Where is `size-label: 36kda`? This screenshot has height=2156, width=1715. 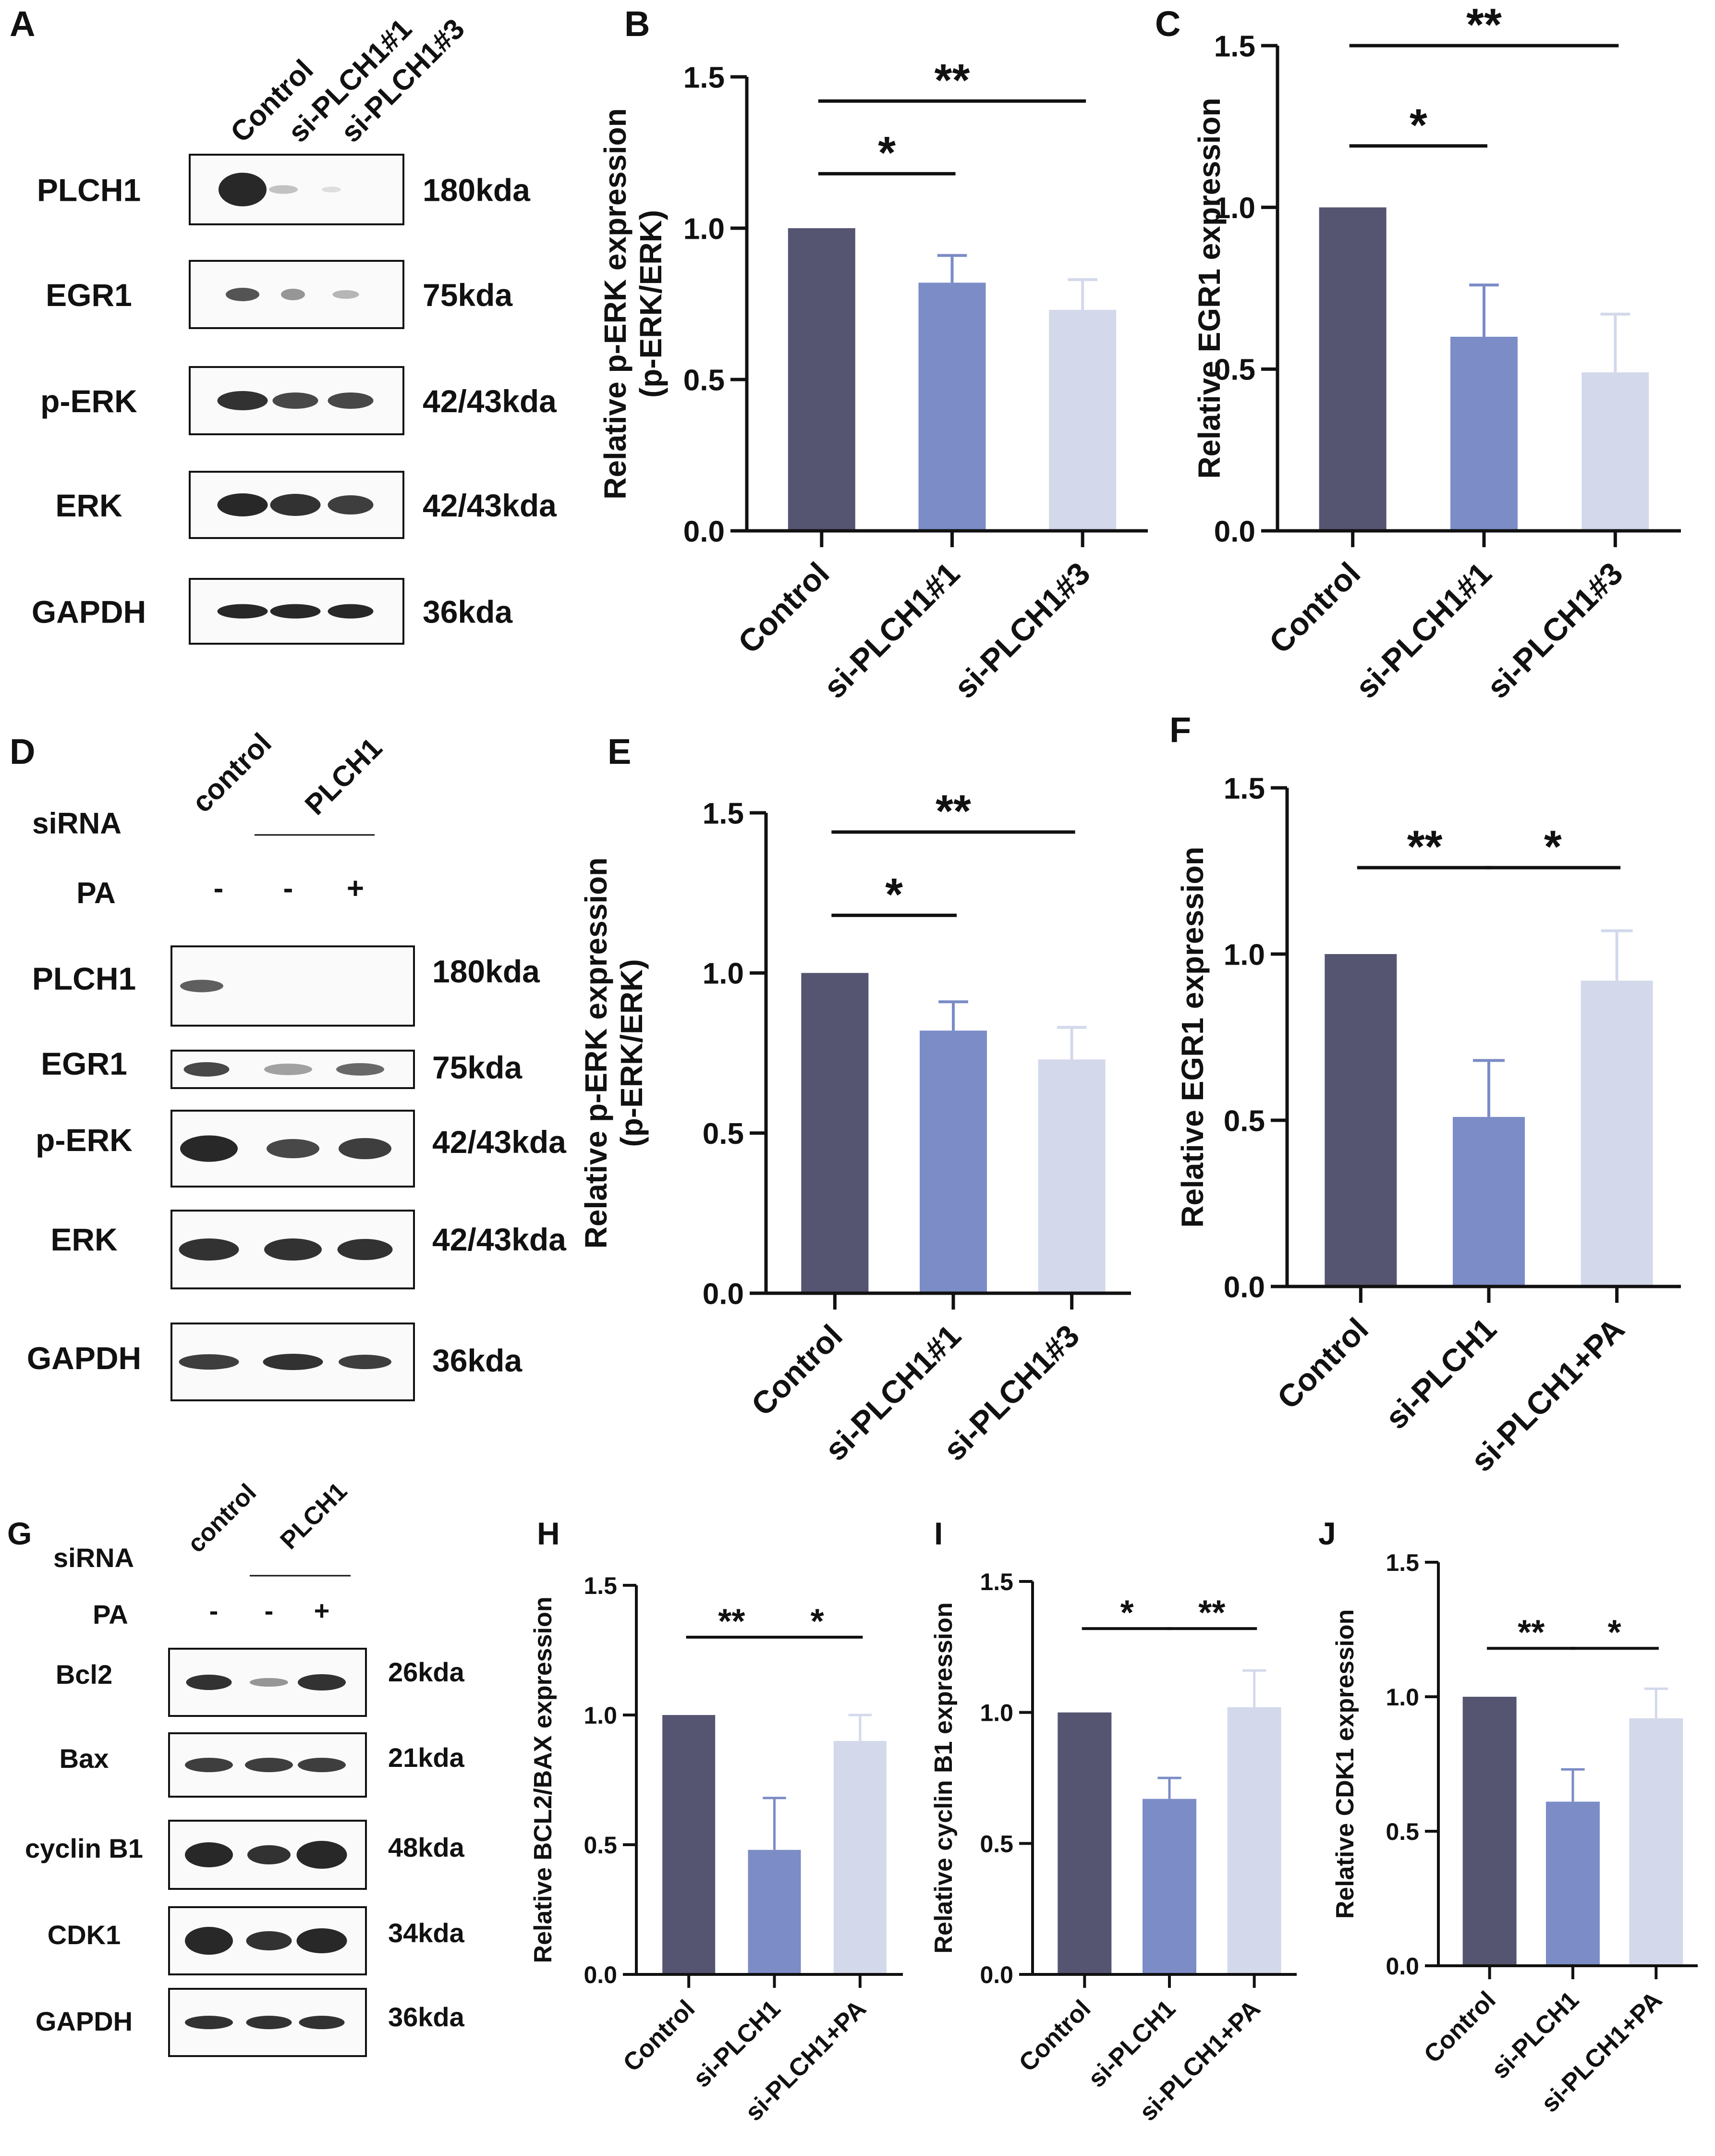
size-label: 36kda is located at coordinates (477, 1361).